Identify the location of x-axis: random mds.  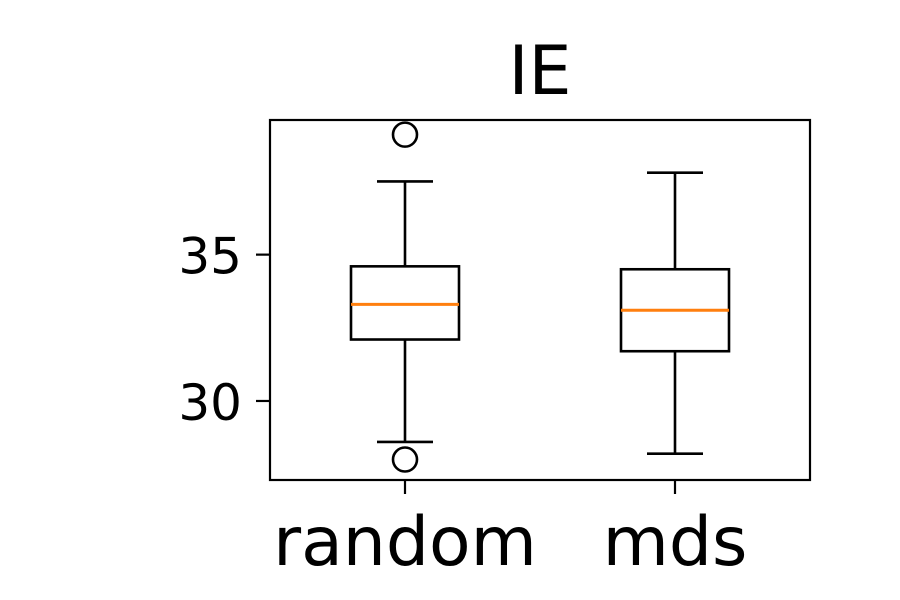
(510, 531).